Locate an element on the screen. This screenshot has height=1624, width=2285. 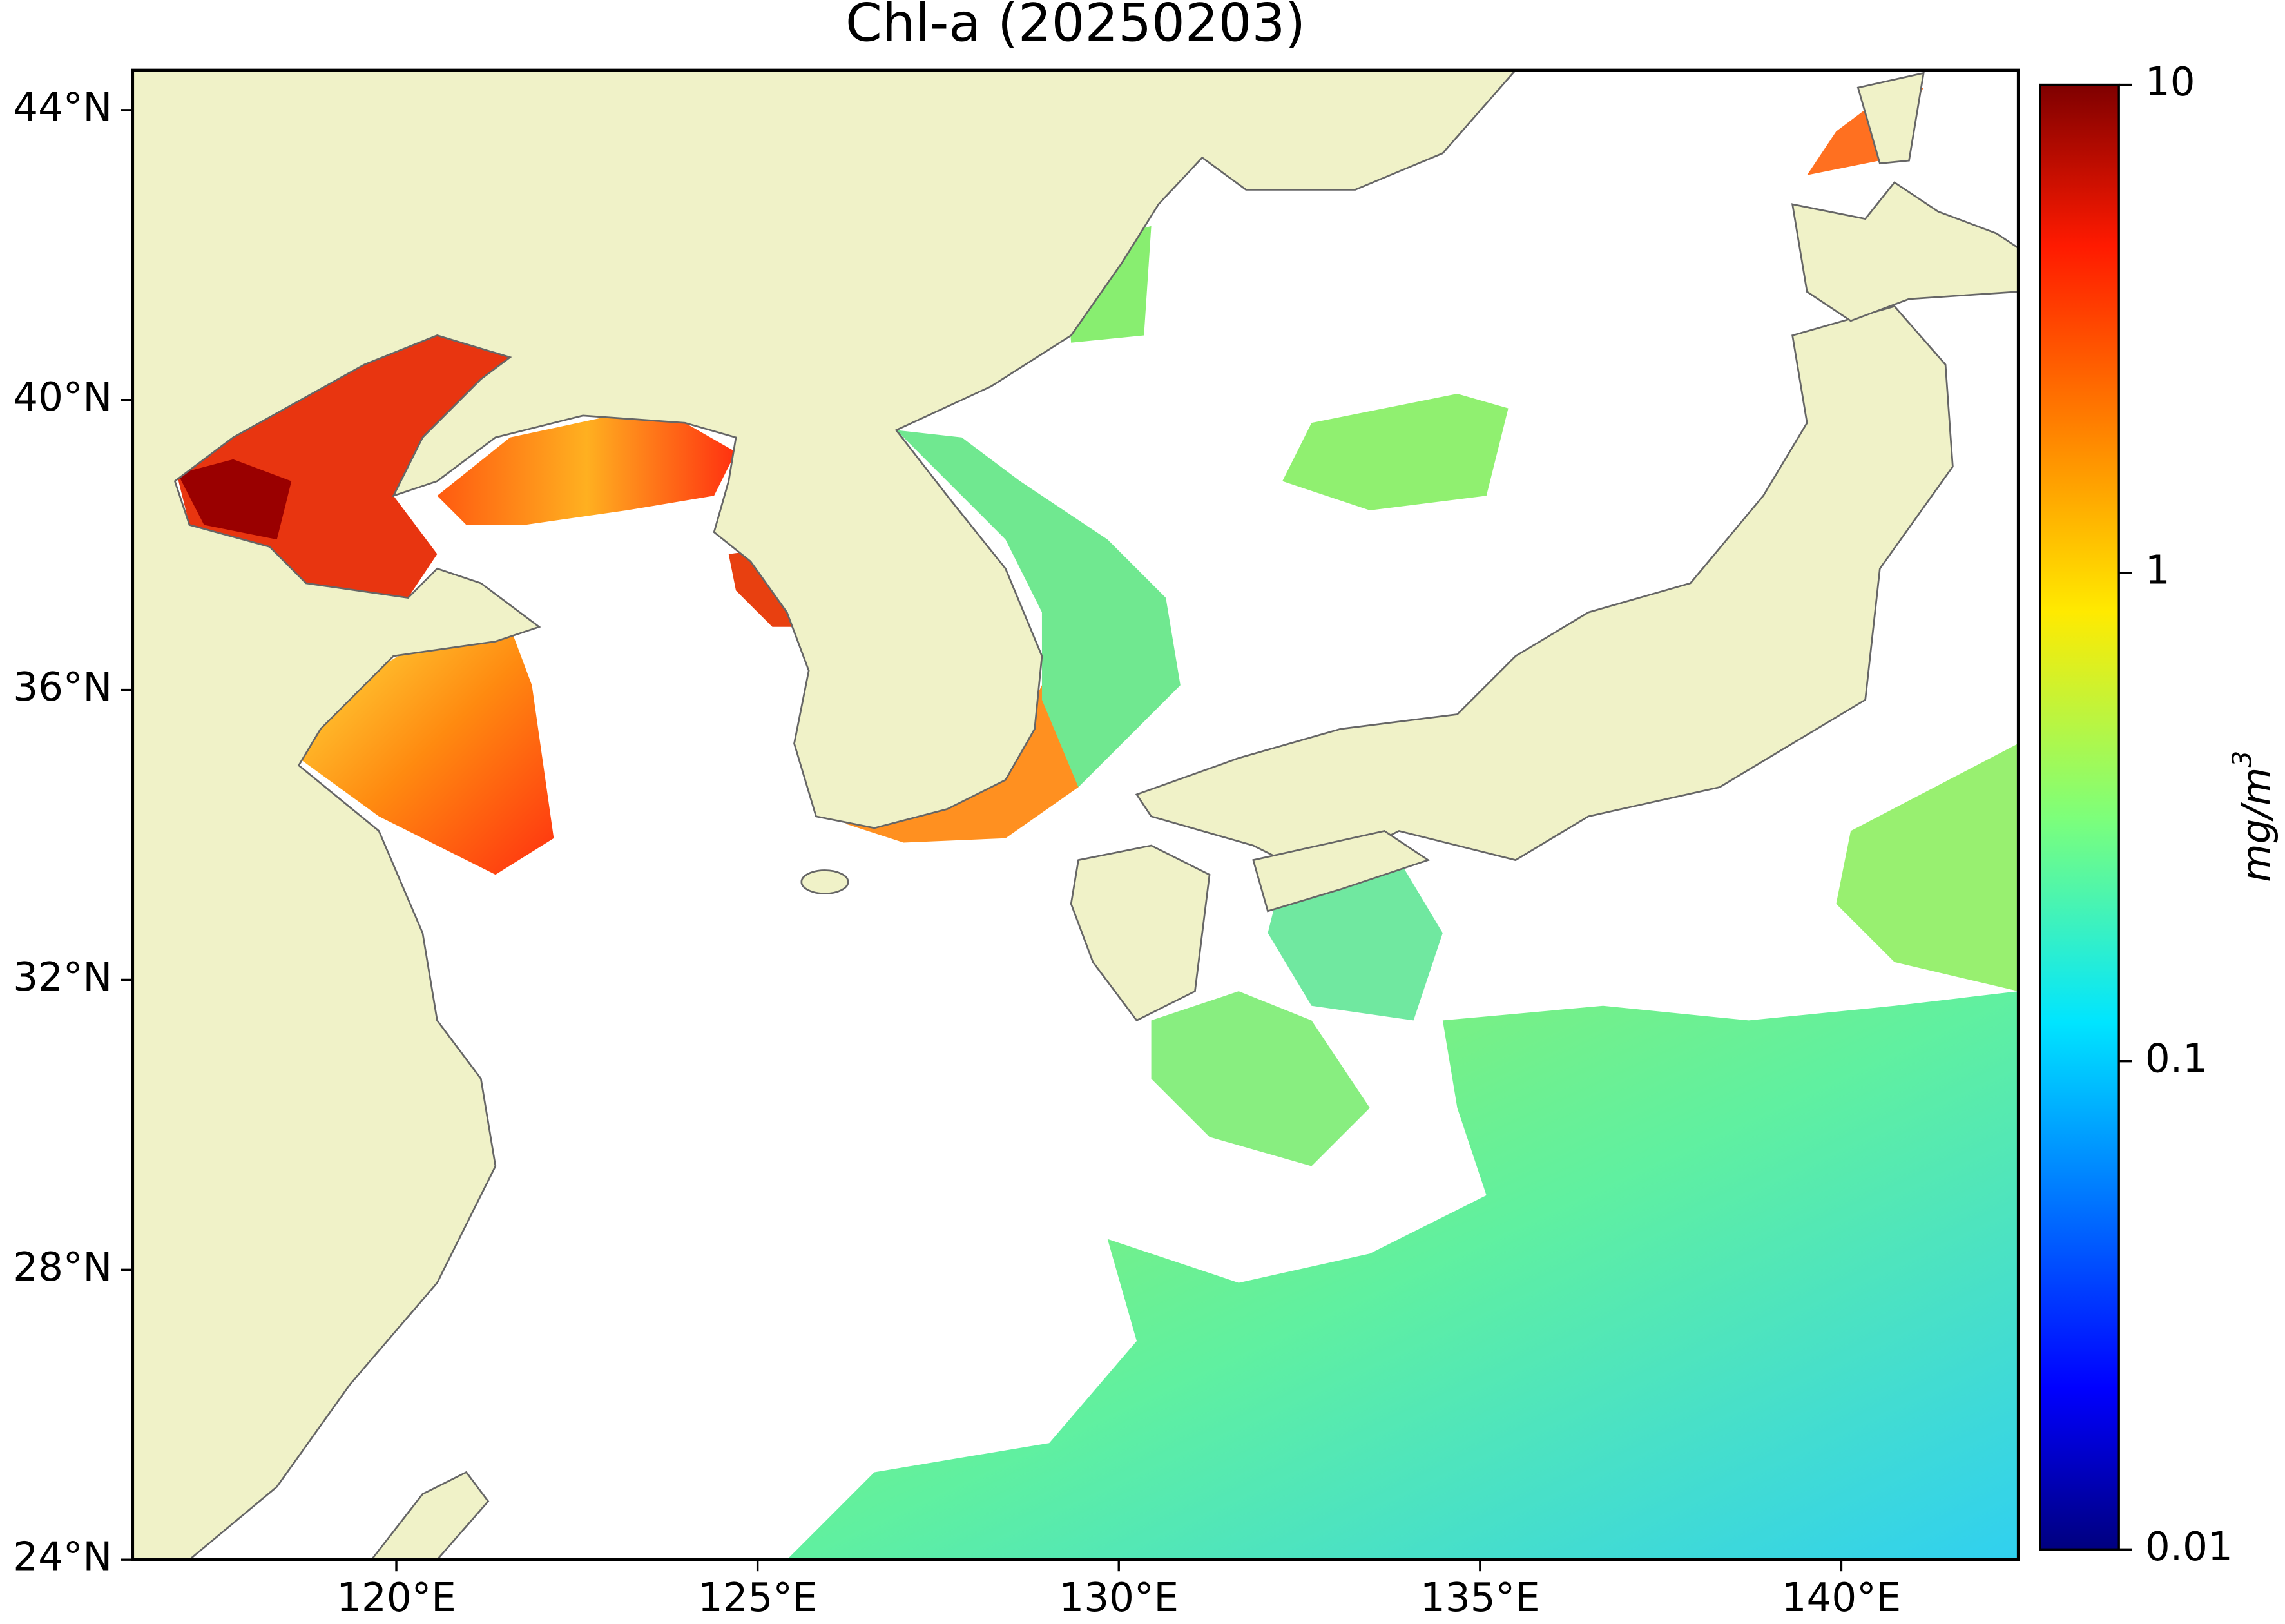
y-tick-label: 36°N is located at coordinates (62, 687).